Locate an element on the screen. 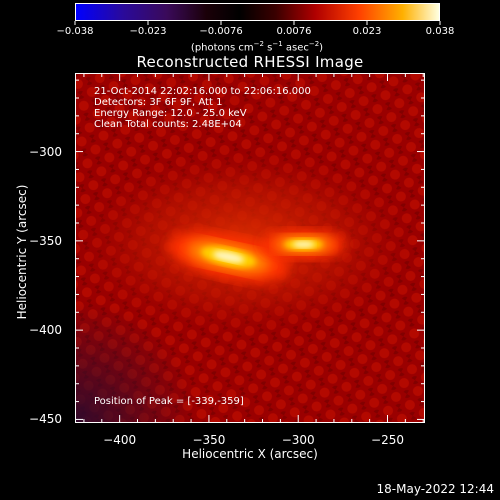  colorbar-tick-label: −0.023 is located at coordinates (148, 31).